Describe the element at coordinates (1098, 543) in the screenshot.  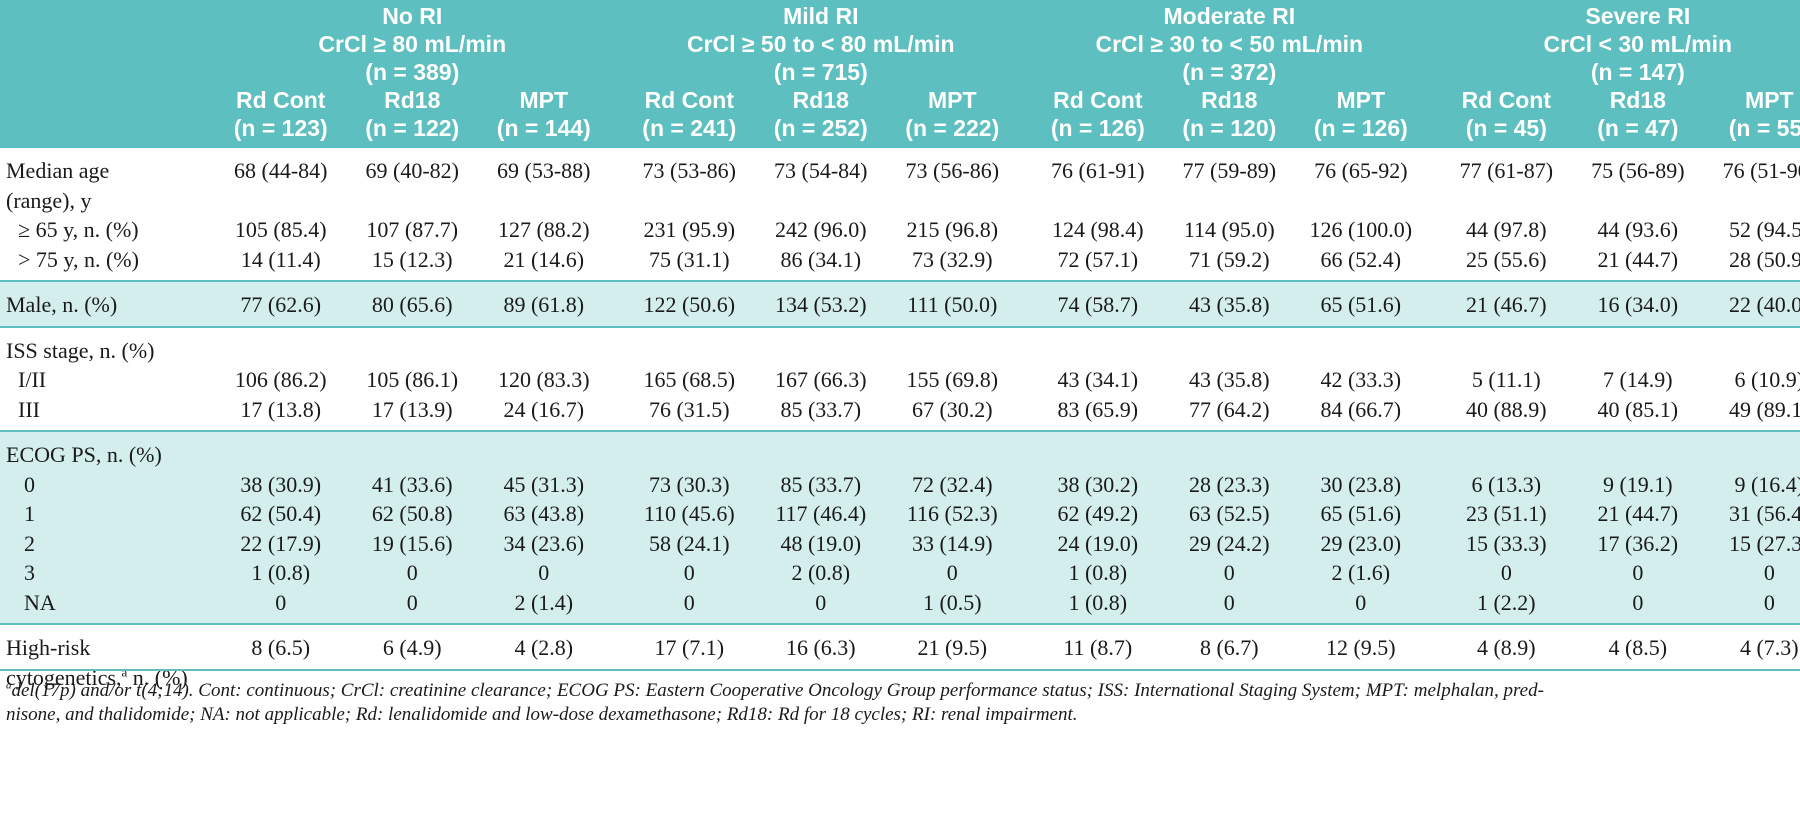
I see `value-cell: 24 (19.0)` at that location.